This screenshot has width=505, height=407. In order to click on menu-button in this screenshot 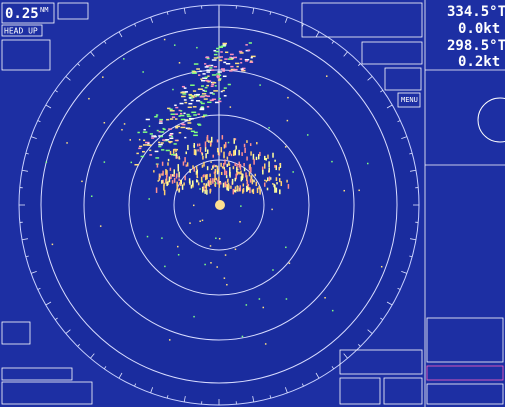, I will do `click(409, 100)`.